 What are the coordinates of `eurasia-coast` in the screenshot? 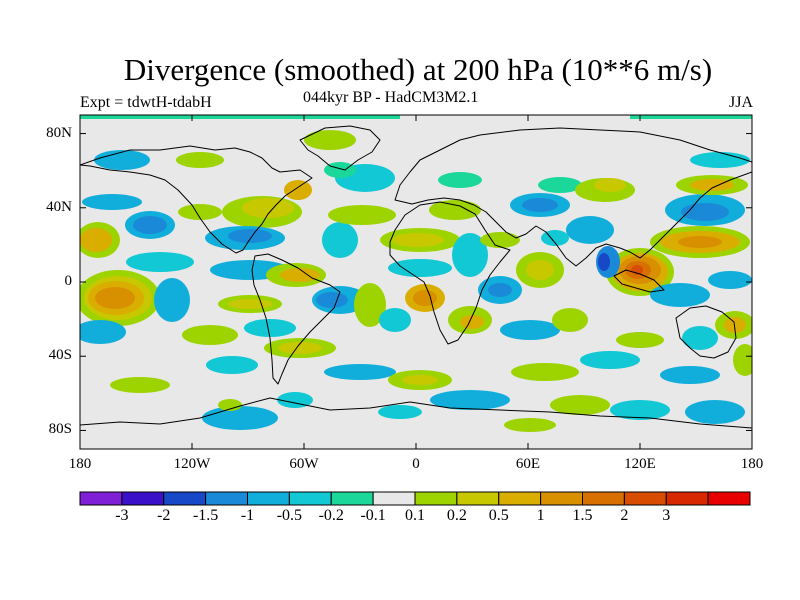 It's located at (573, 197).